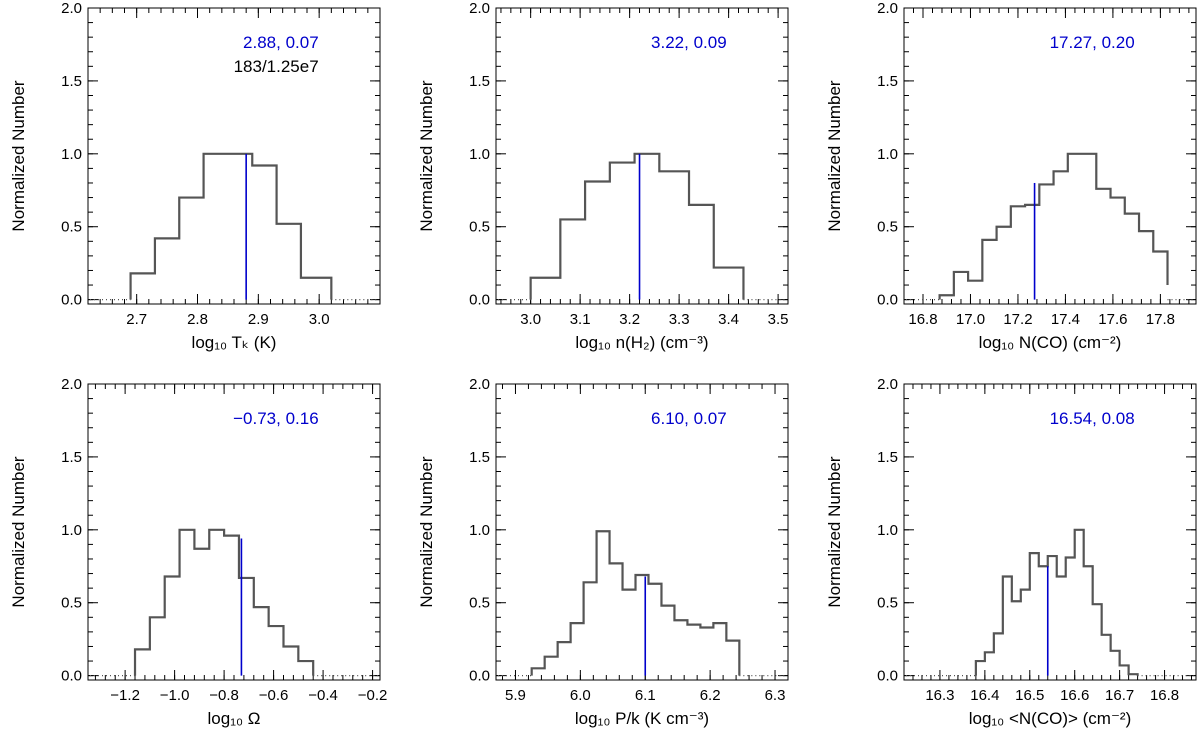  What do you see at coordinates (1065, 319) in the screenshot?
I see `x-tick-label: 17.4` at bounding box center [1065, 319].